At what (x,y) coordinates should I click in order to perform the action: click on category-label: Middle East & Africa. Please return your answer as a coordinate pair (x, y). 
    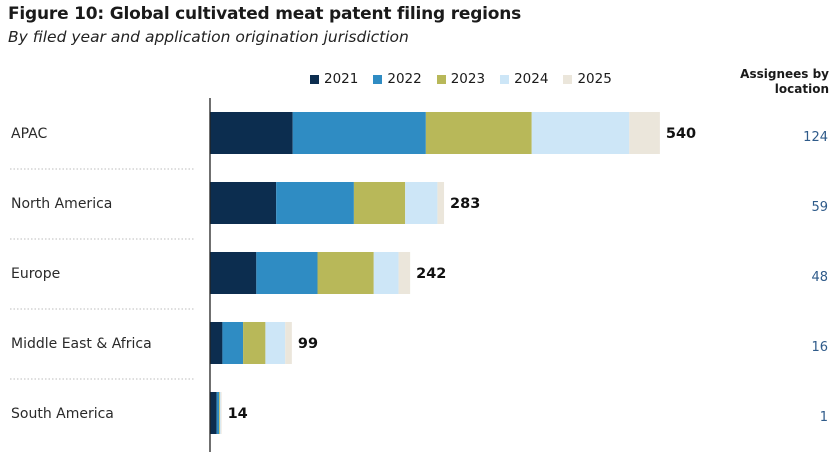
    Looking at the image, I should click on (81, 344).